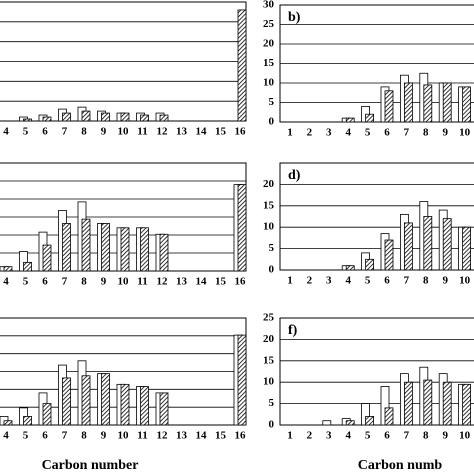 The width and height of the screenshot is (474, 474). I want to click on x-tick-label: 11, so click(142, 436).